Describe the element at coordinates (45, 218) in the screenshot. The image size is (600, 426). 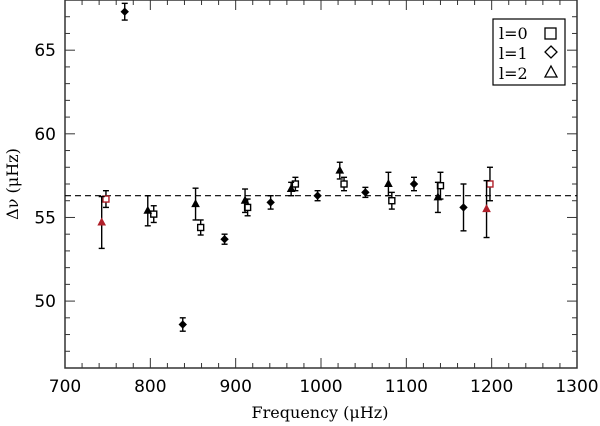
I see `y-tick-label: 55` at that location.